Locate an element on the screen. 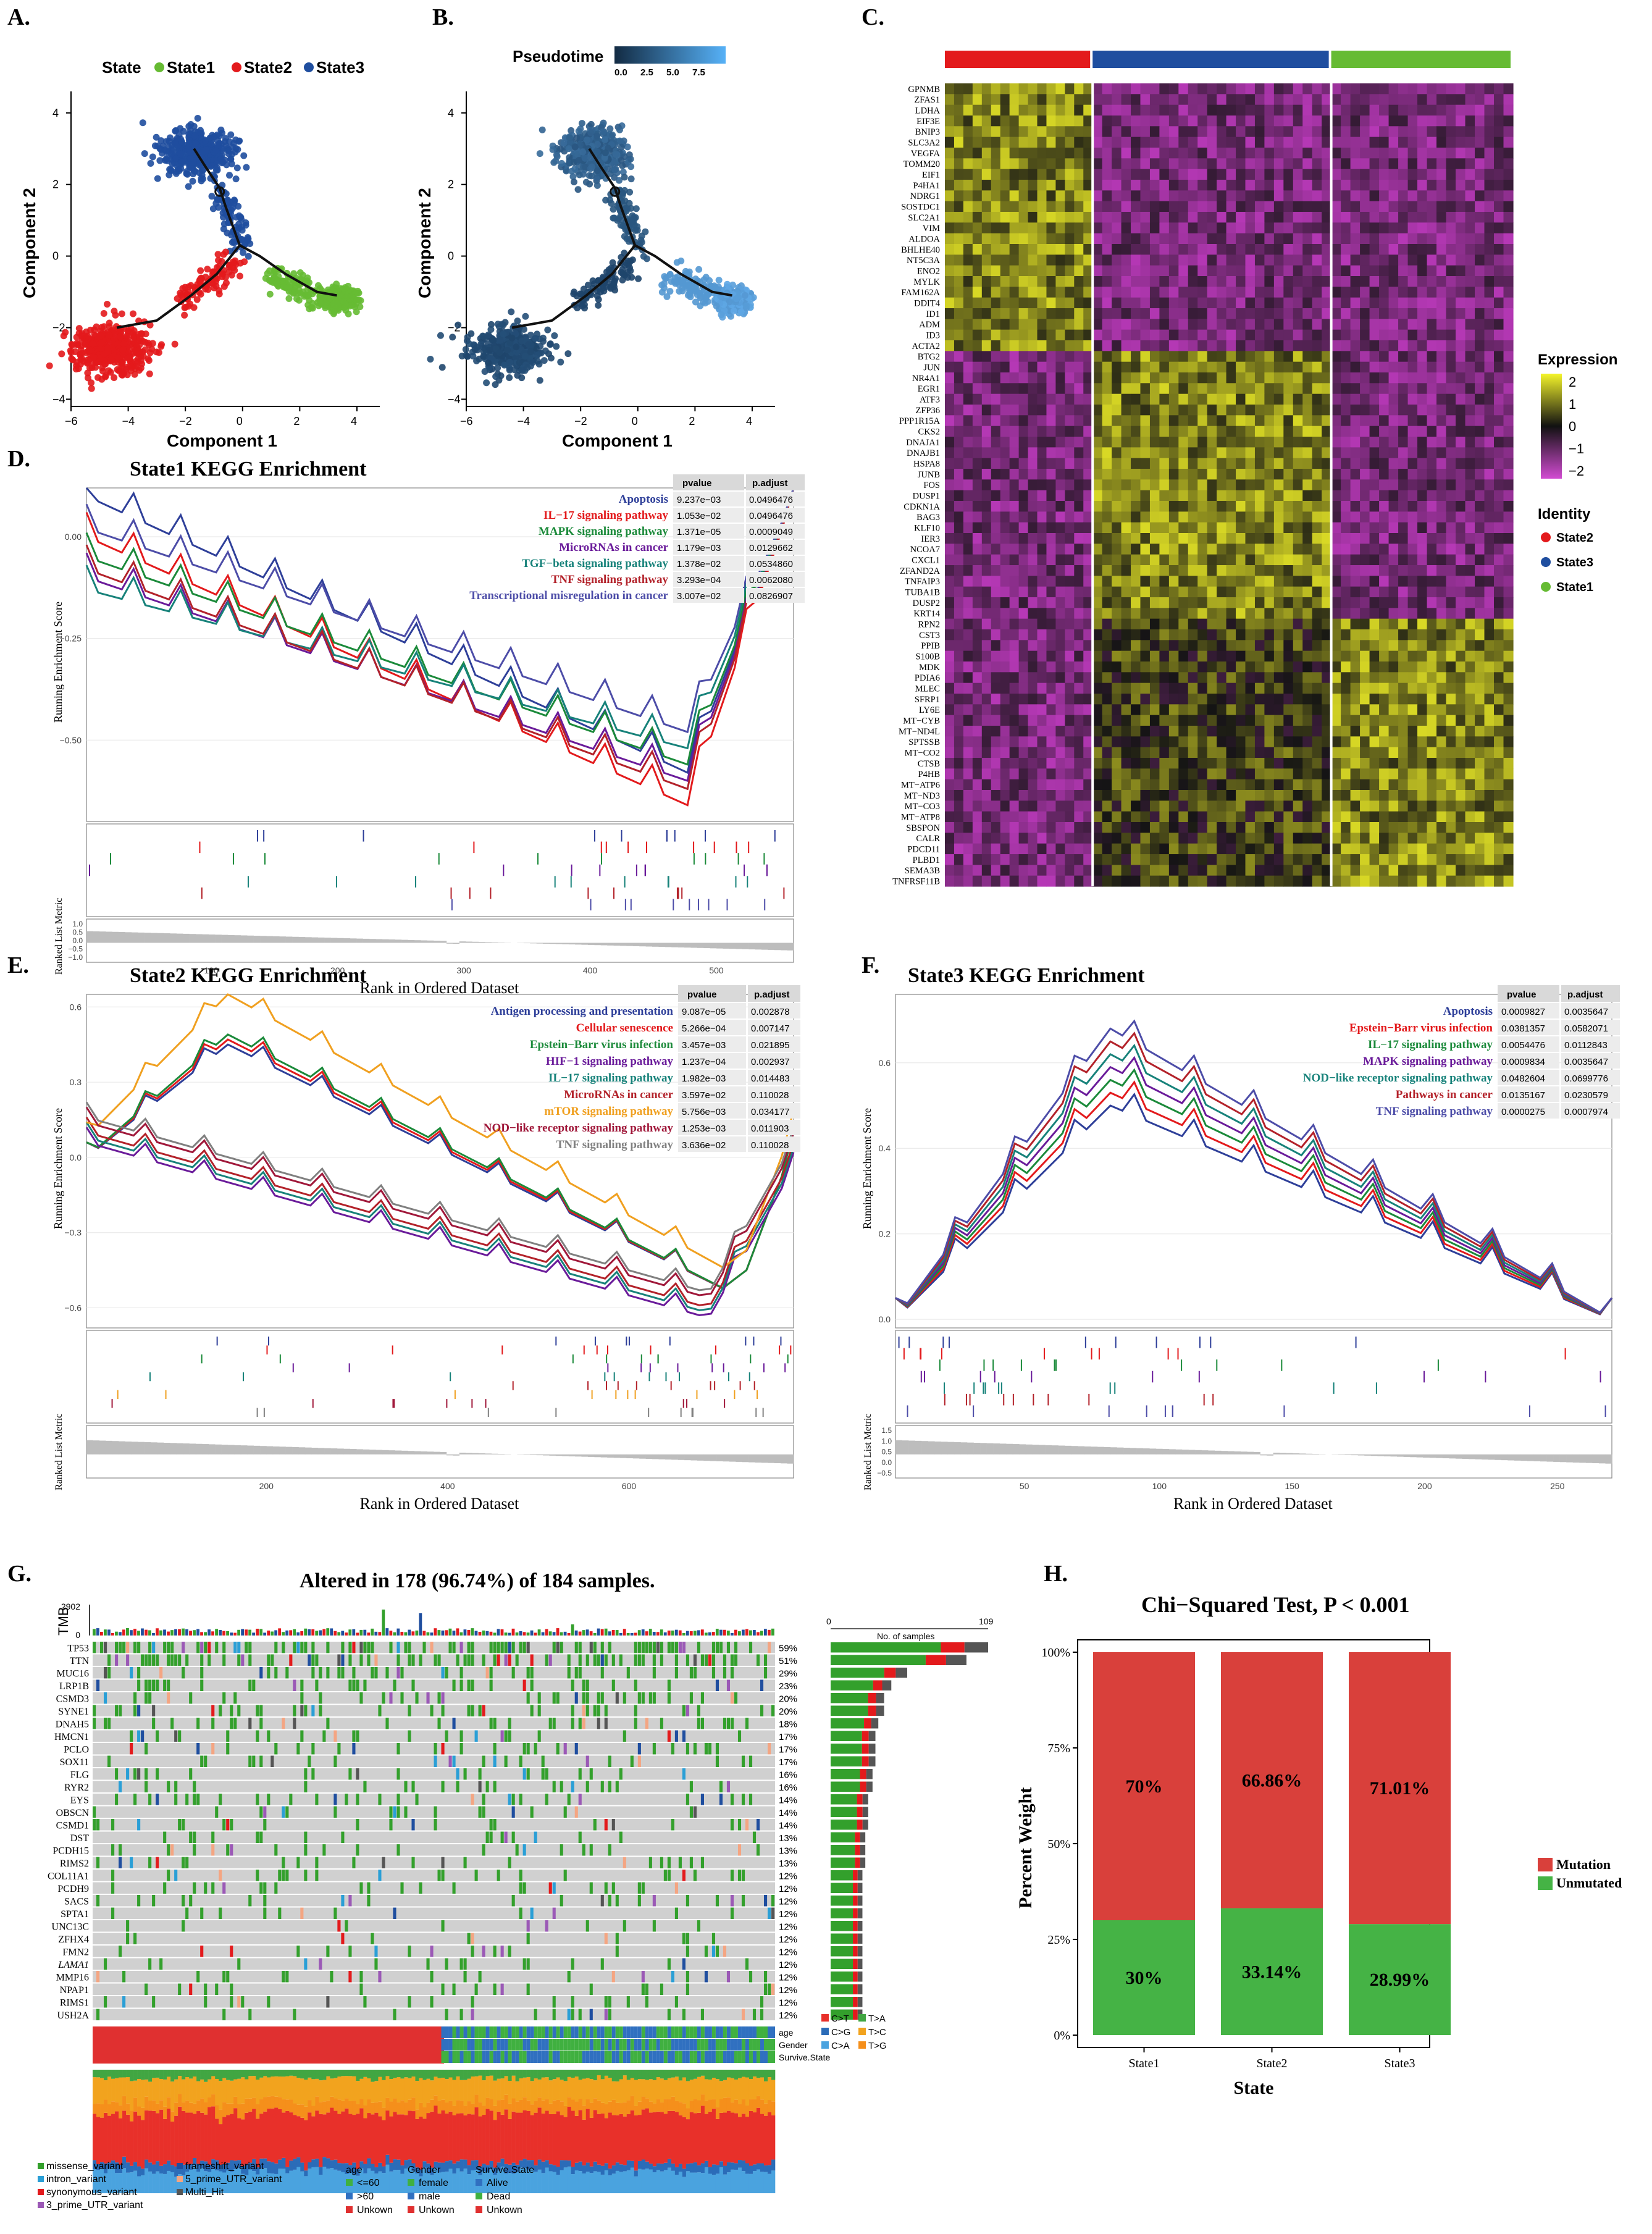 This screenshot has width=1652, height=2234. gene-label: MYLK is located at coordinates (926, 282).